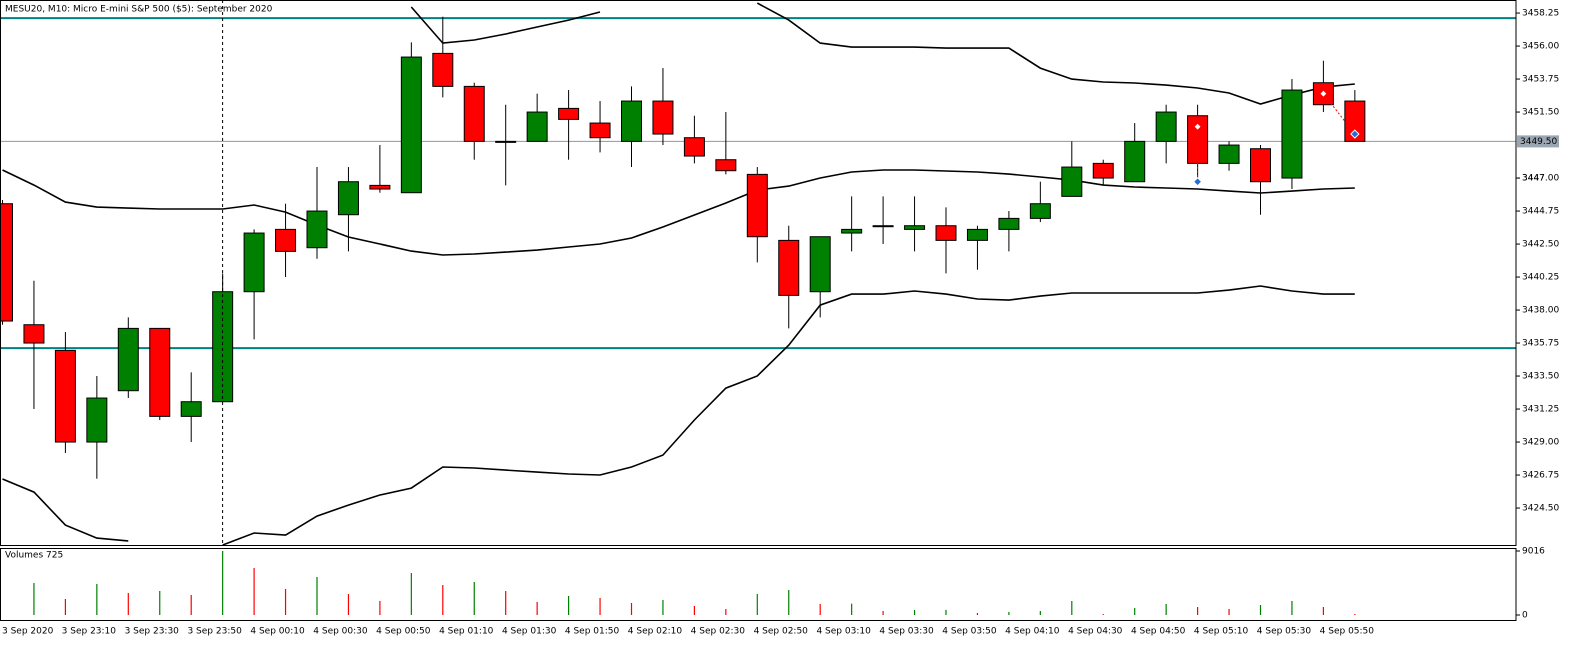 This screenshot has width=1596, height=653. I want to click on y-tick-label: 3429.00, so click(1540, 443).